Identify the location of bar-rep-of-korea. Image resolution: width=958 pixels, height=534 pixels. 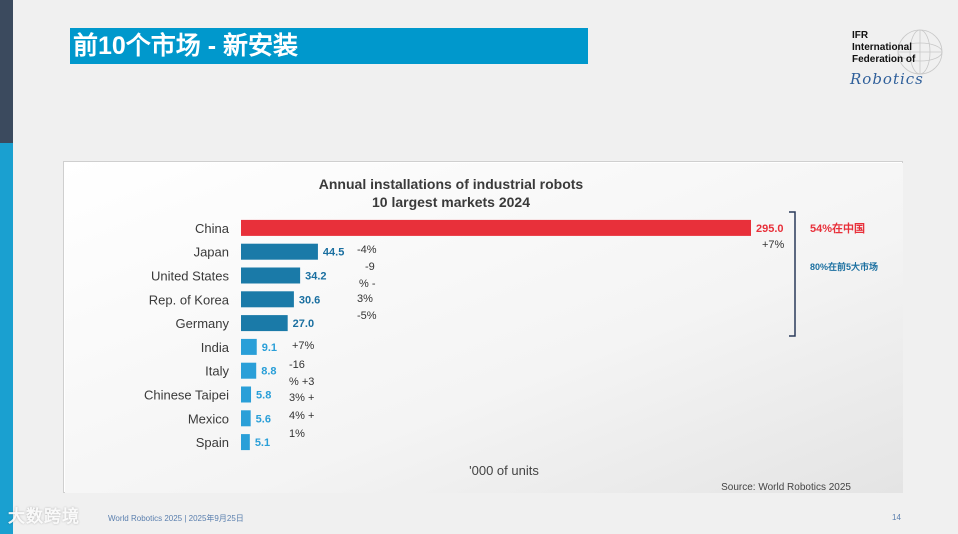
(267, 299).